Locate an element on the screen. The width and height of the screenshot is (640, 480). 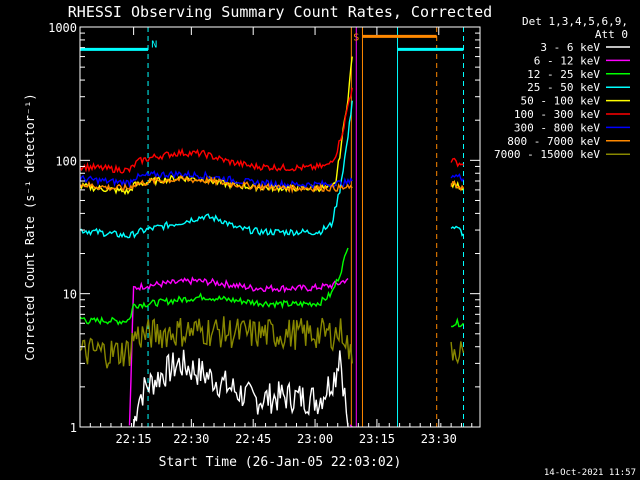
y-tick-label: 10 is located at coordinates (70, 295).